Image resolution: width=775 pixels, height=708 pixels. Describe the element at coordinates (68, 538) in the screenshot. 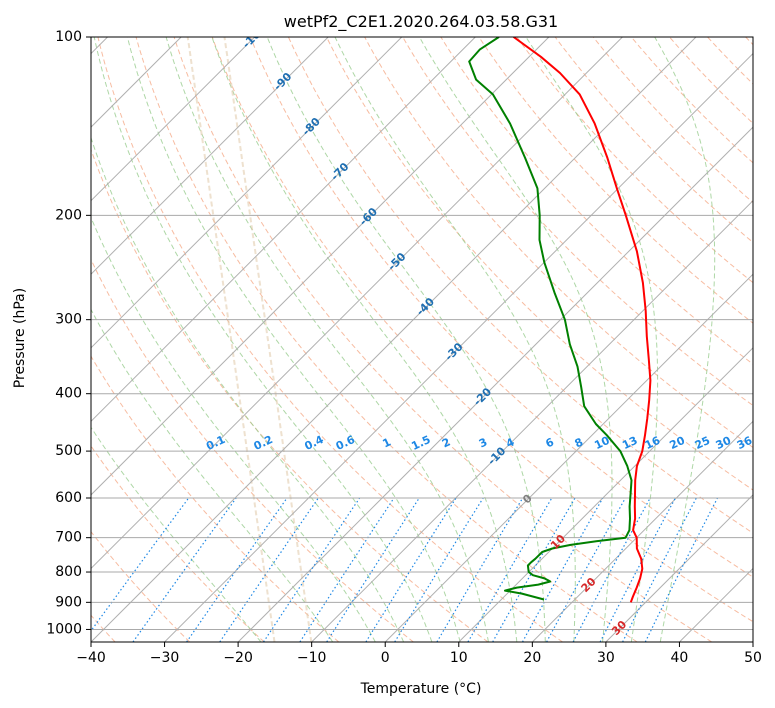

I see `y-tick-label: 700` at that location.